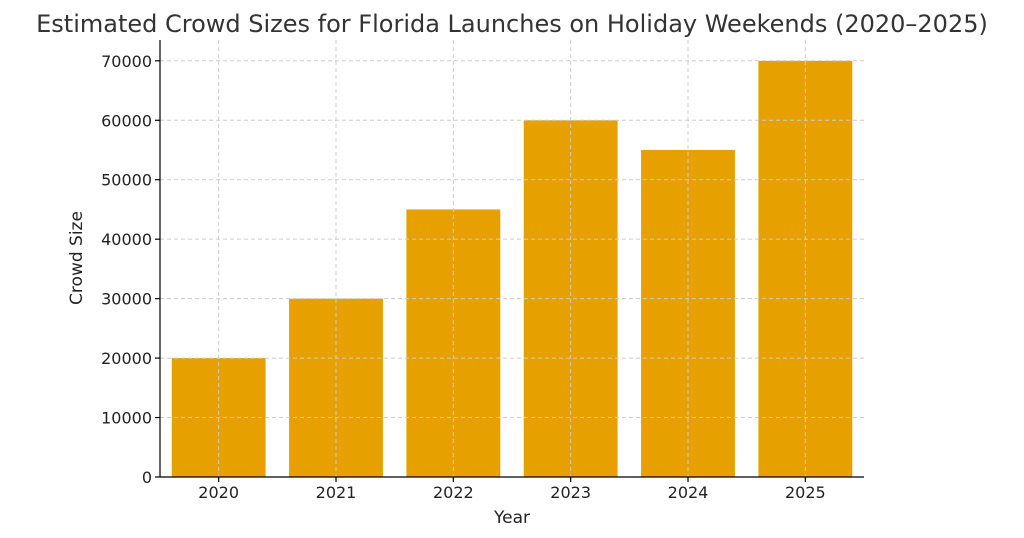 Image resolution: width=1024 pixels, height=538 pixels. I want to click on y-tick-label: 50000, so click(126, 180).